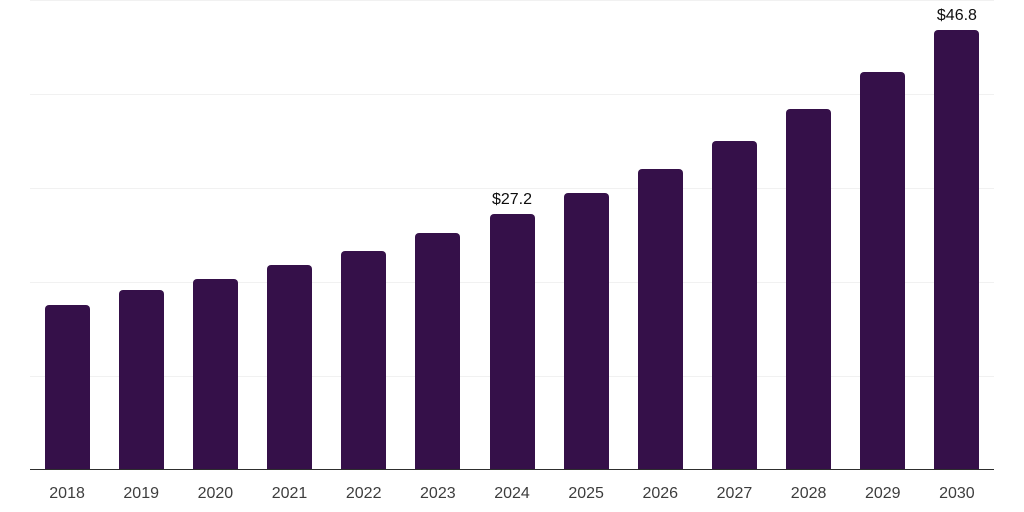  I want to click on bar-2021, so click(290, 367).